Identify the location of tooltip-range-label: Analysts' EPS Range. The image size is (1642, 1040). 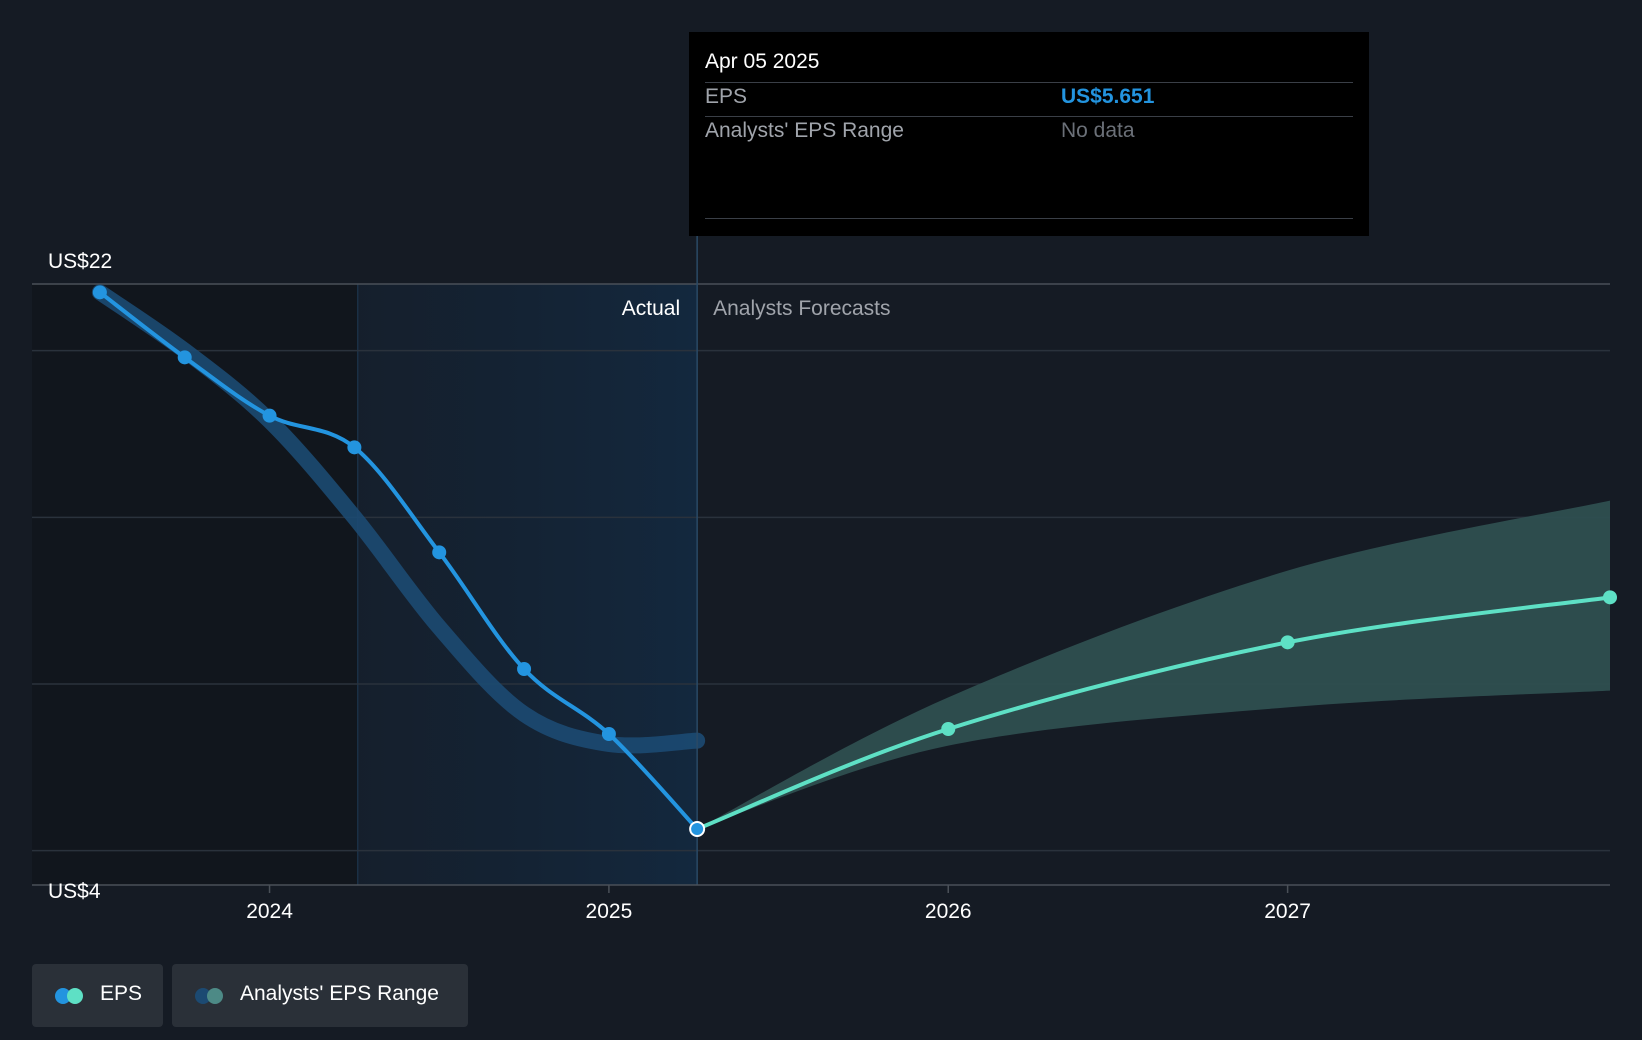
(804, 130).